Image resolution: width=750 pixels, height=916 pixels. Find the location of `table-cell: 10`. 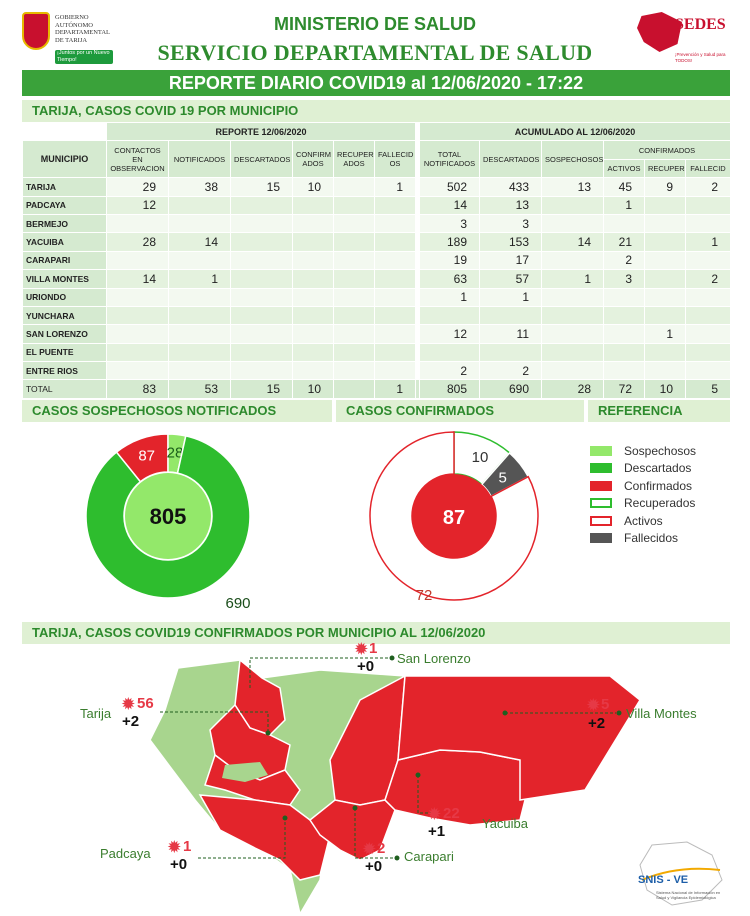

table-cell: 10 is located at coordinates (313, 389).